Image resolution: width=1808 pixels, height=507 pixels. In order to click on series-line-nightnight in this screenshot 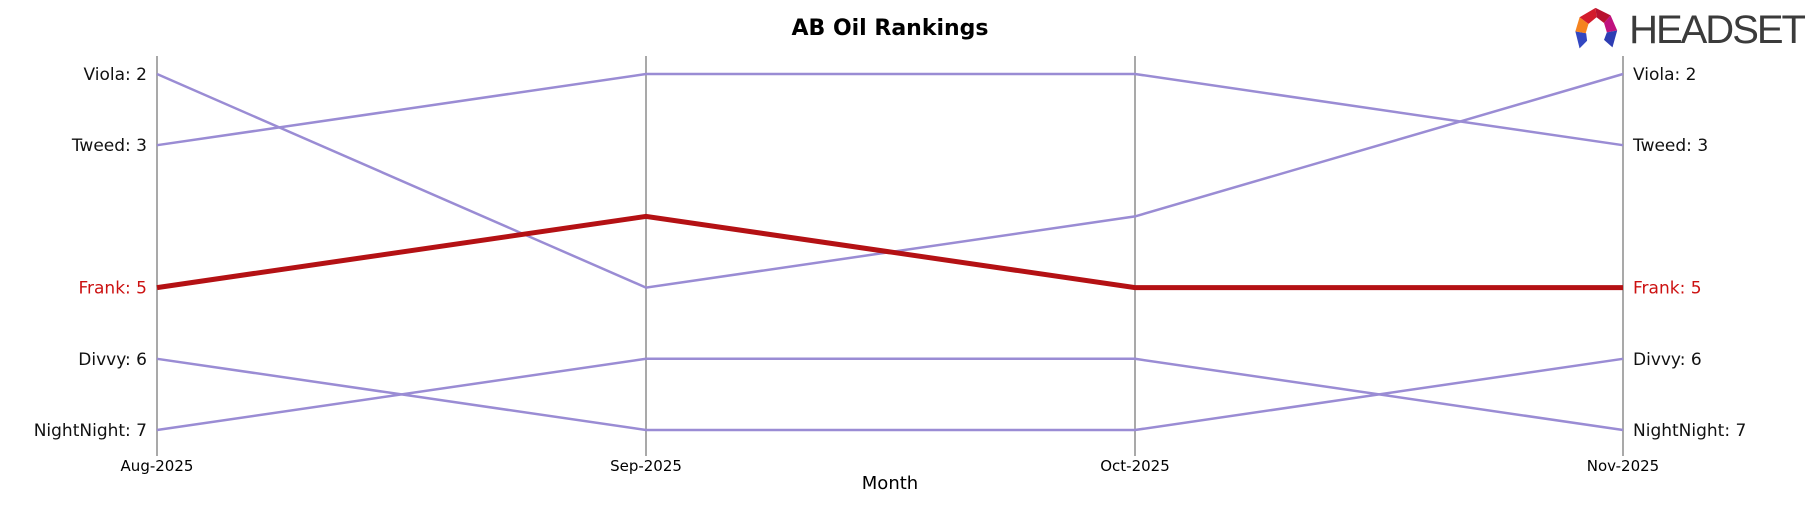, I will do `click(890, 394)`.